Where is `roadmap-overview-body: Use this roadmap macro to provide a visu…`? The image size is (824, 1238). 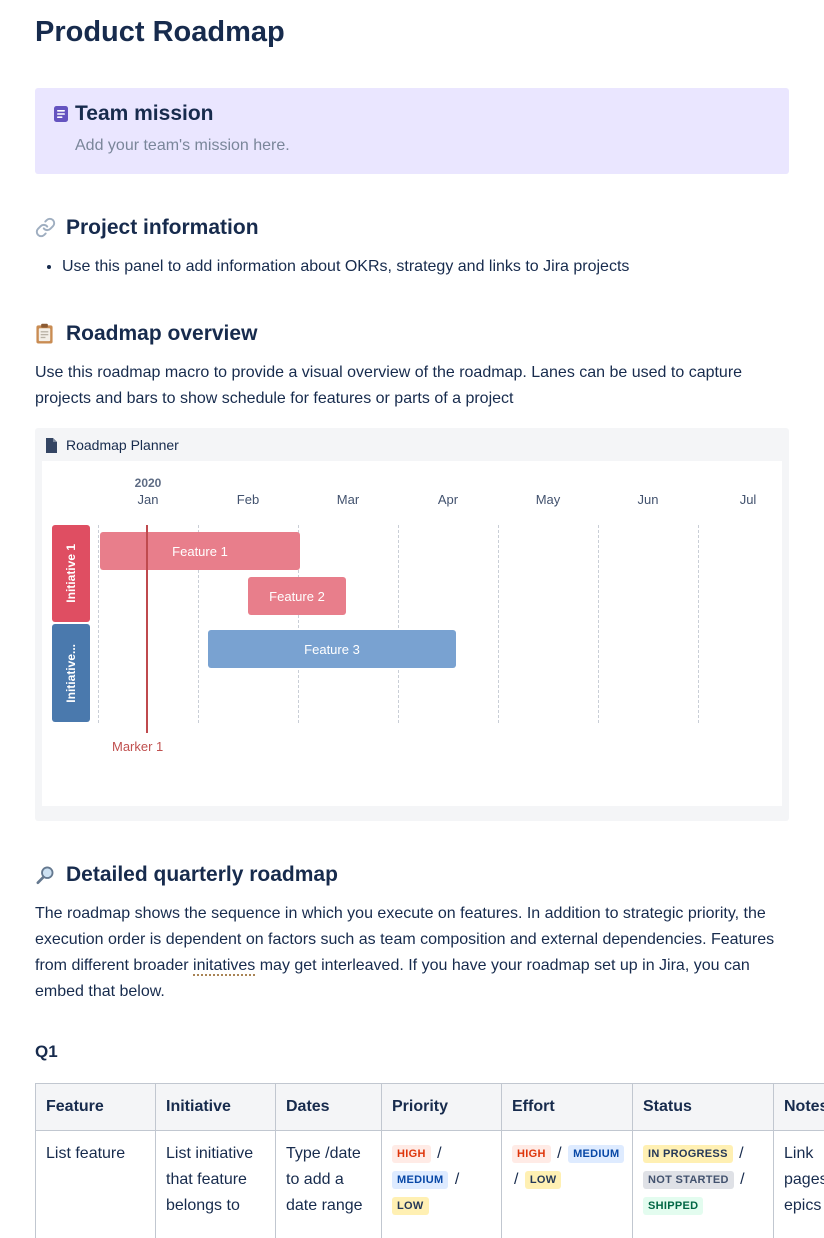
roadmap-overview-body: Use this roadmap macro to provide a visu… is located at coordinates (389, 385).